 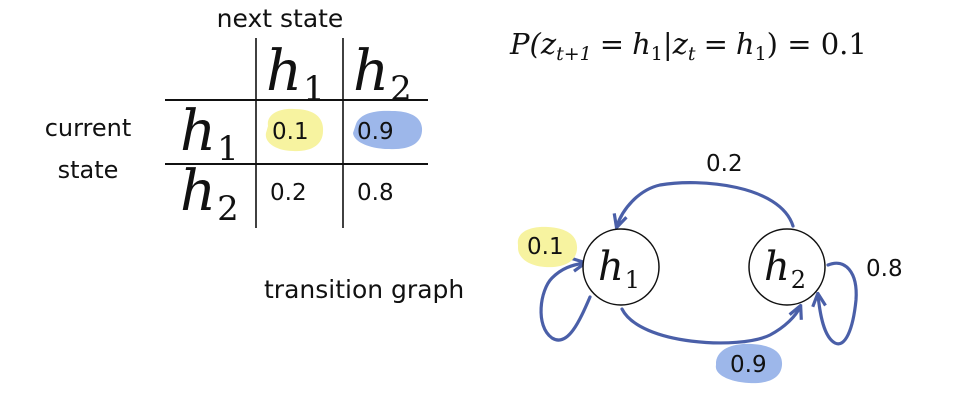 I want to click on highlight-blue-edge-h1-h2, so click(x=749, y=363).